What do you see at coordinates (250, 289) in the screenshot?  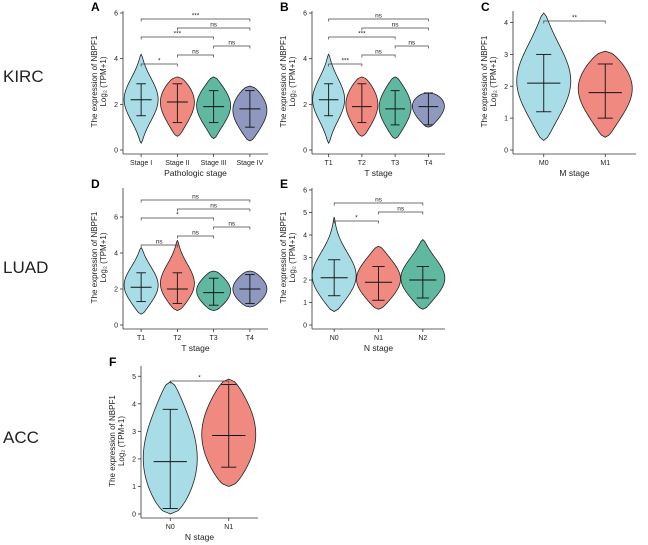 I see `violin-t4` at bounding box center [250, 289].